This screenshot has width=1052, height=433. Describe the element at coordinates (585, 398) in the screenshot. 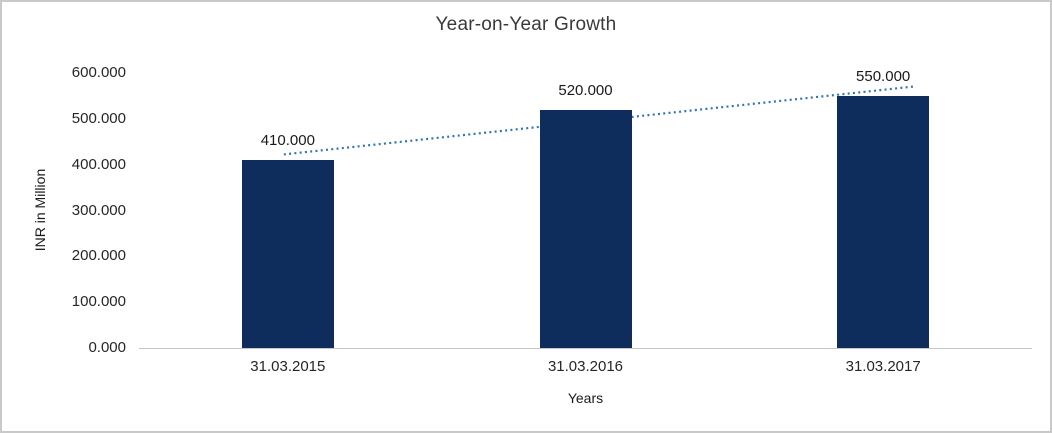

I see `x-axis-title: Years` at that location.